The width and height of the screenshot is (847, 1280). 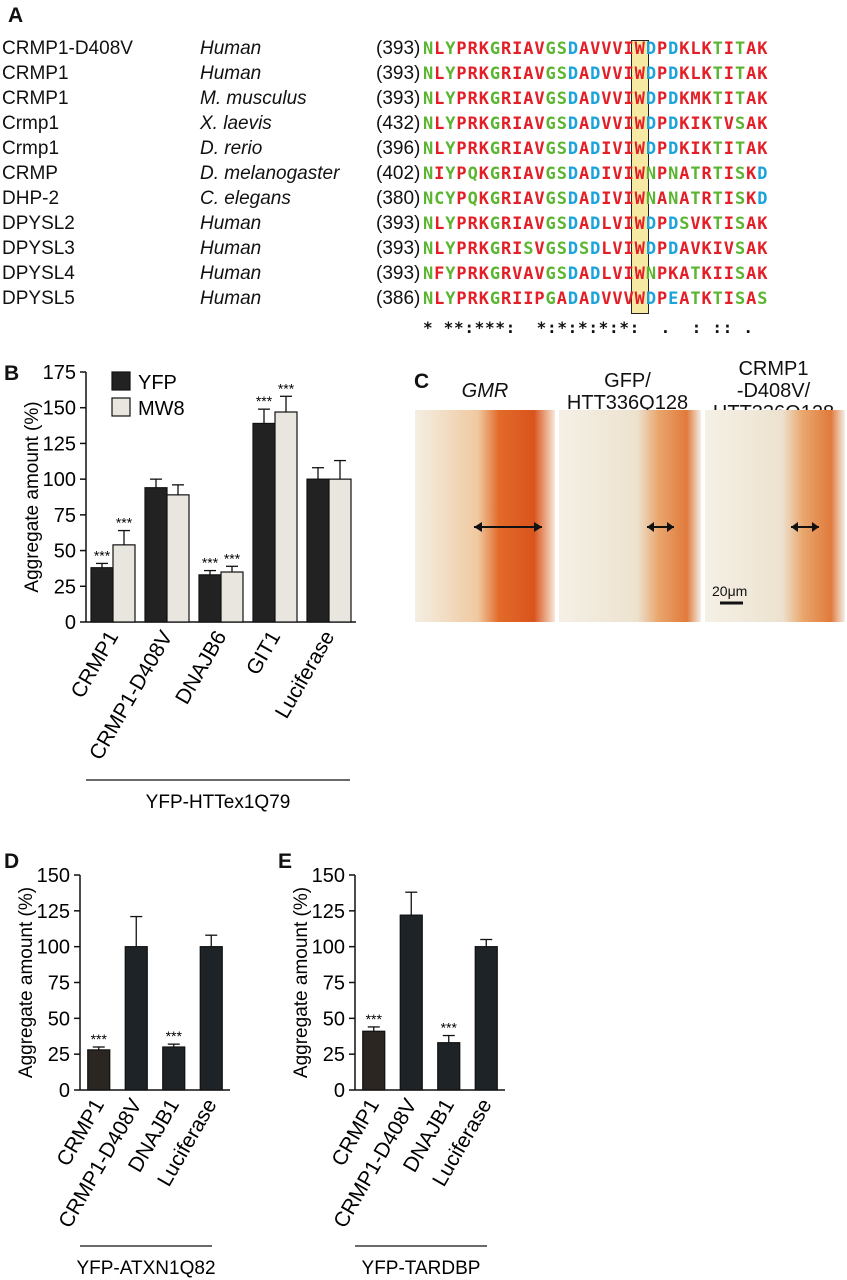 I want to click on micrograph-gmr, so click(x=485, y=516).